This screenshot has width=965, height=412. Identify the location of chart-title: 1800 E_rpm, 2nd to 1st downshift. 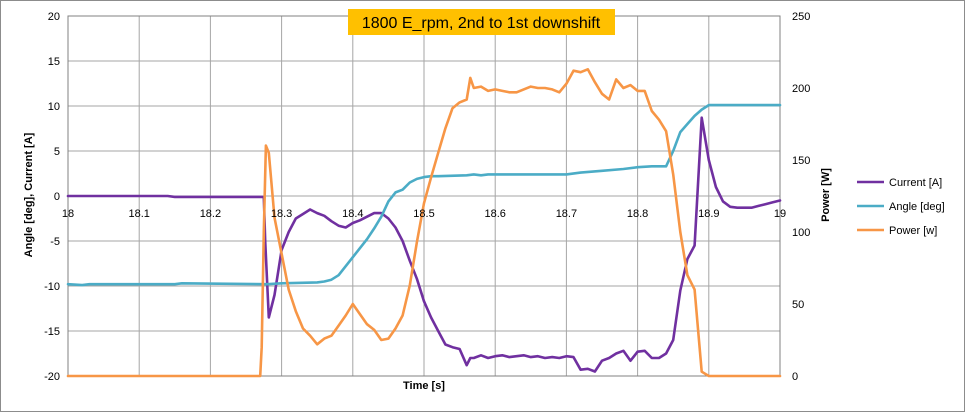
(481, 23).